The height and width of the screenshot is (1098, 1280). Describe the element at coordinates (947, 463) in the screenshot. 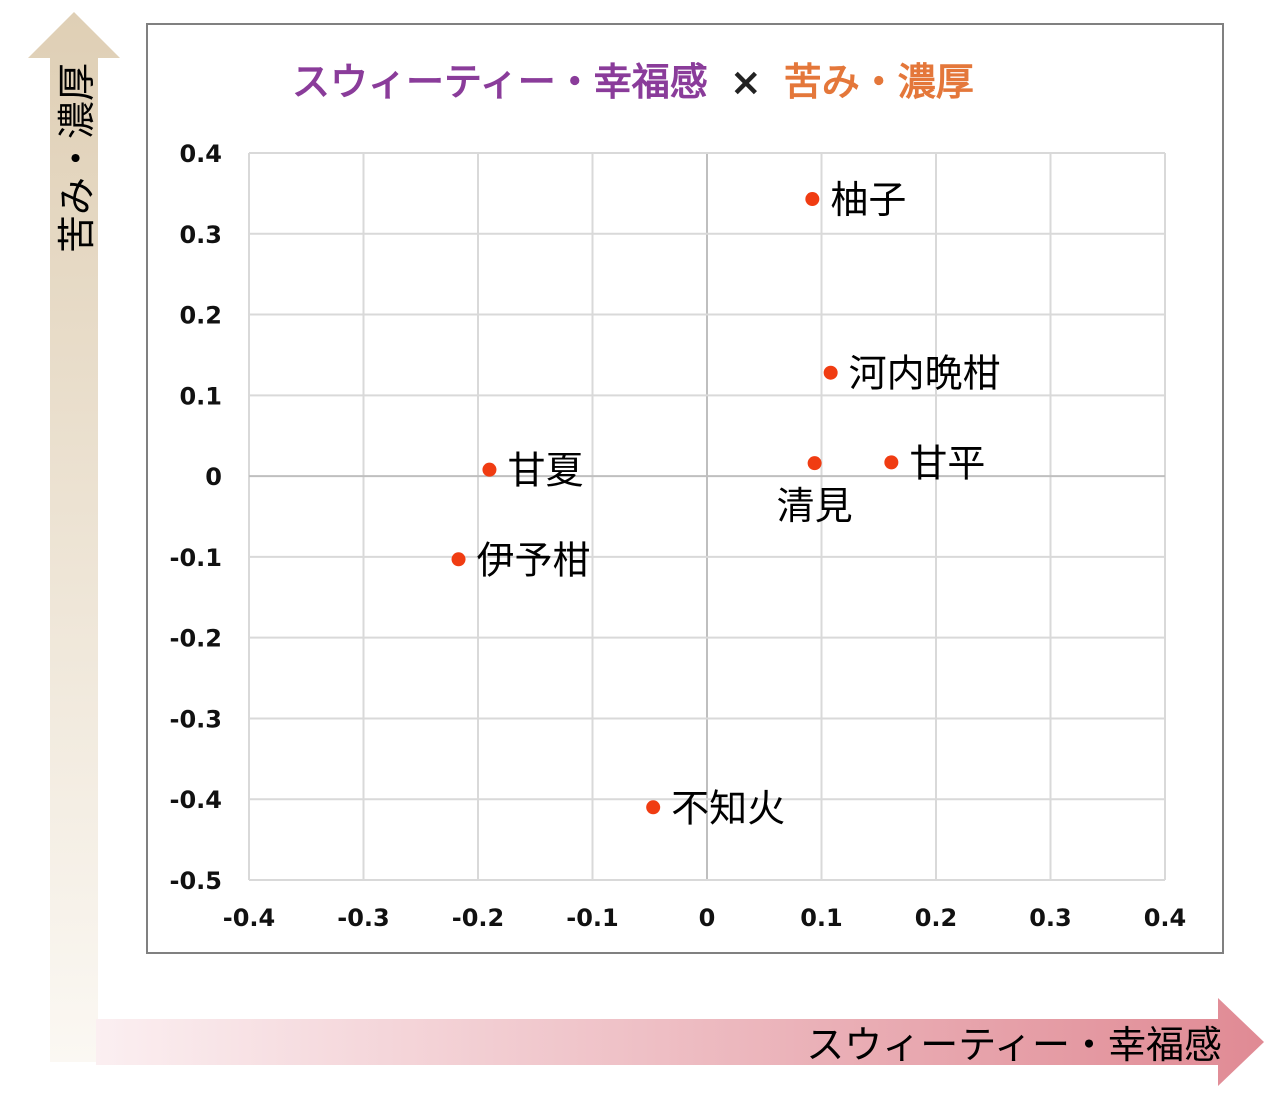

I see `data-point-label: 甘平` at that location.